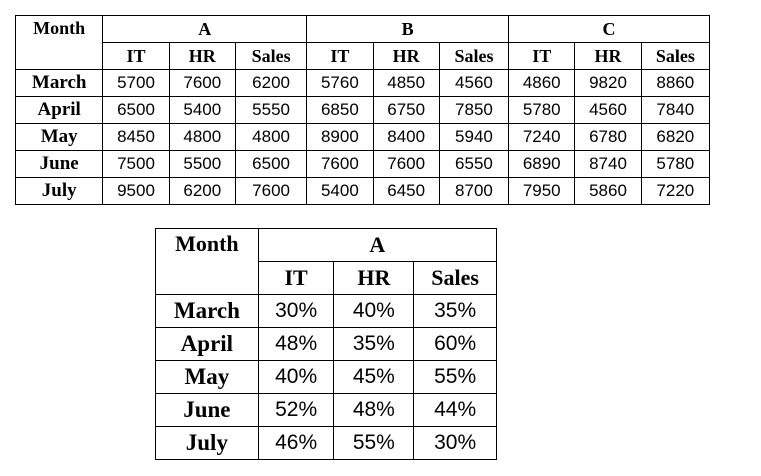 The image size is (761, 476). I want to click on table-cell: 6780, so click(608, 137).